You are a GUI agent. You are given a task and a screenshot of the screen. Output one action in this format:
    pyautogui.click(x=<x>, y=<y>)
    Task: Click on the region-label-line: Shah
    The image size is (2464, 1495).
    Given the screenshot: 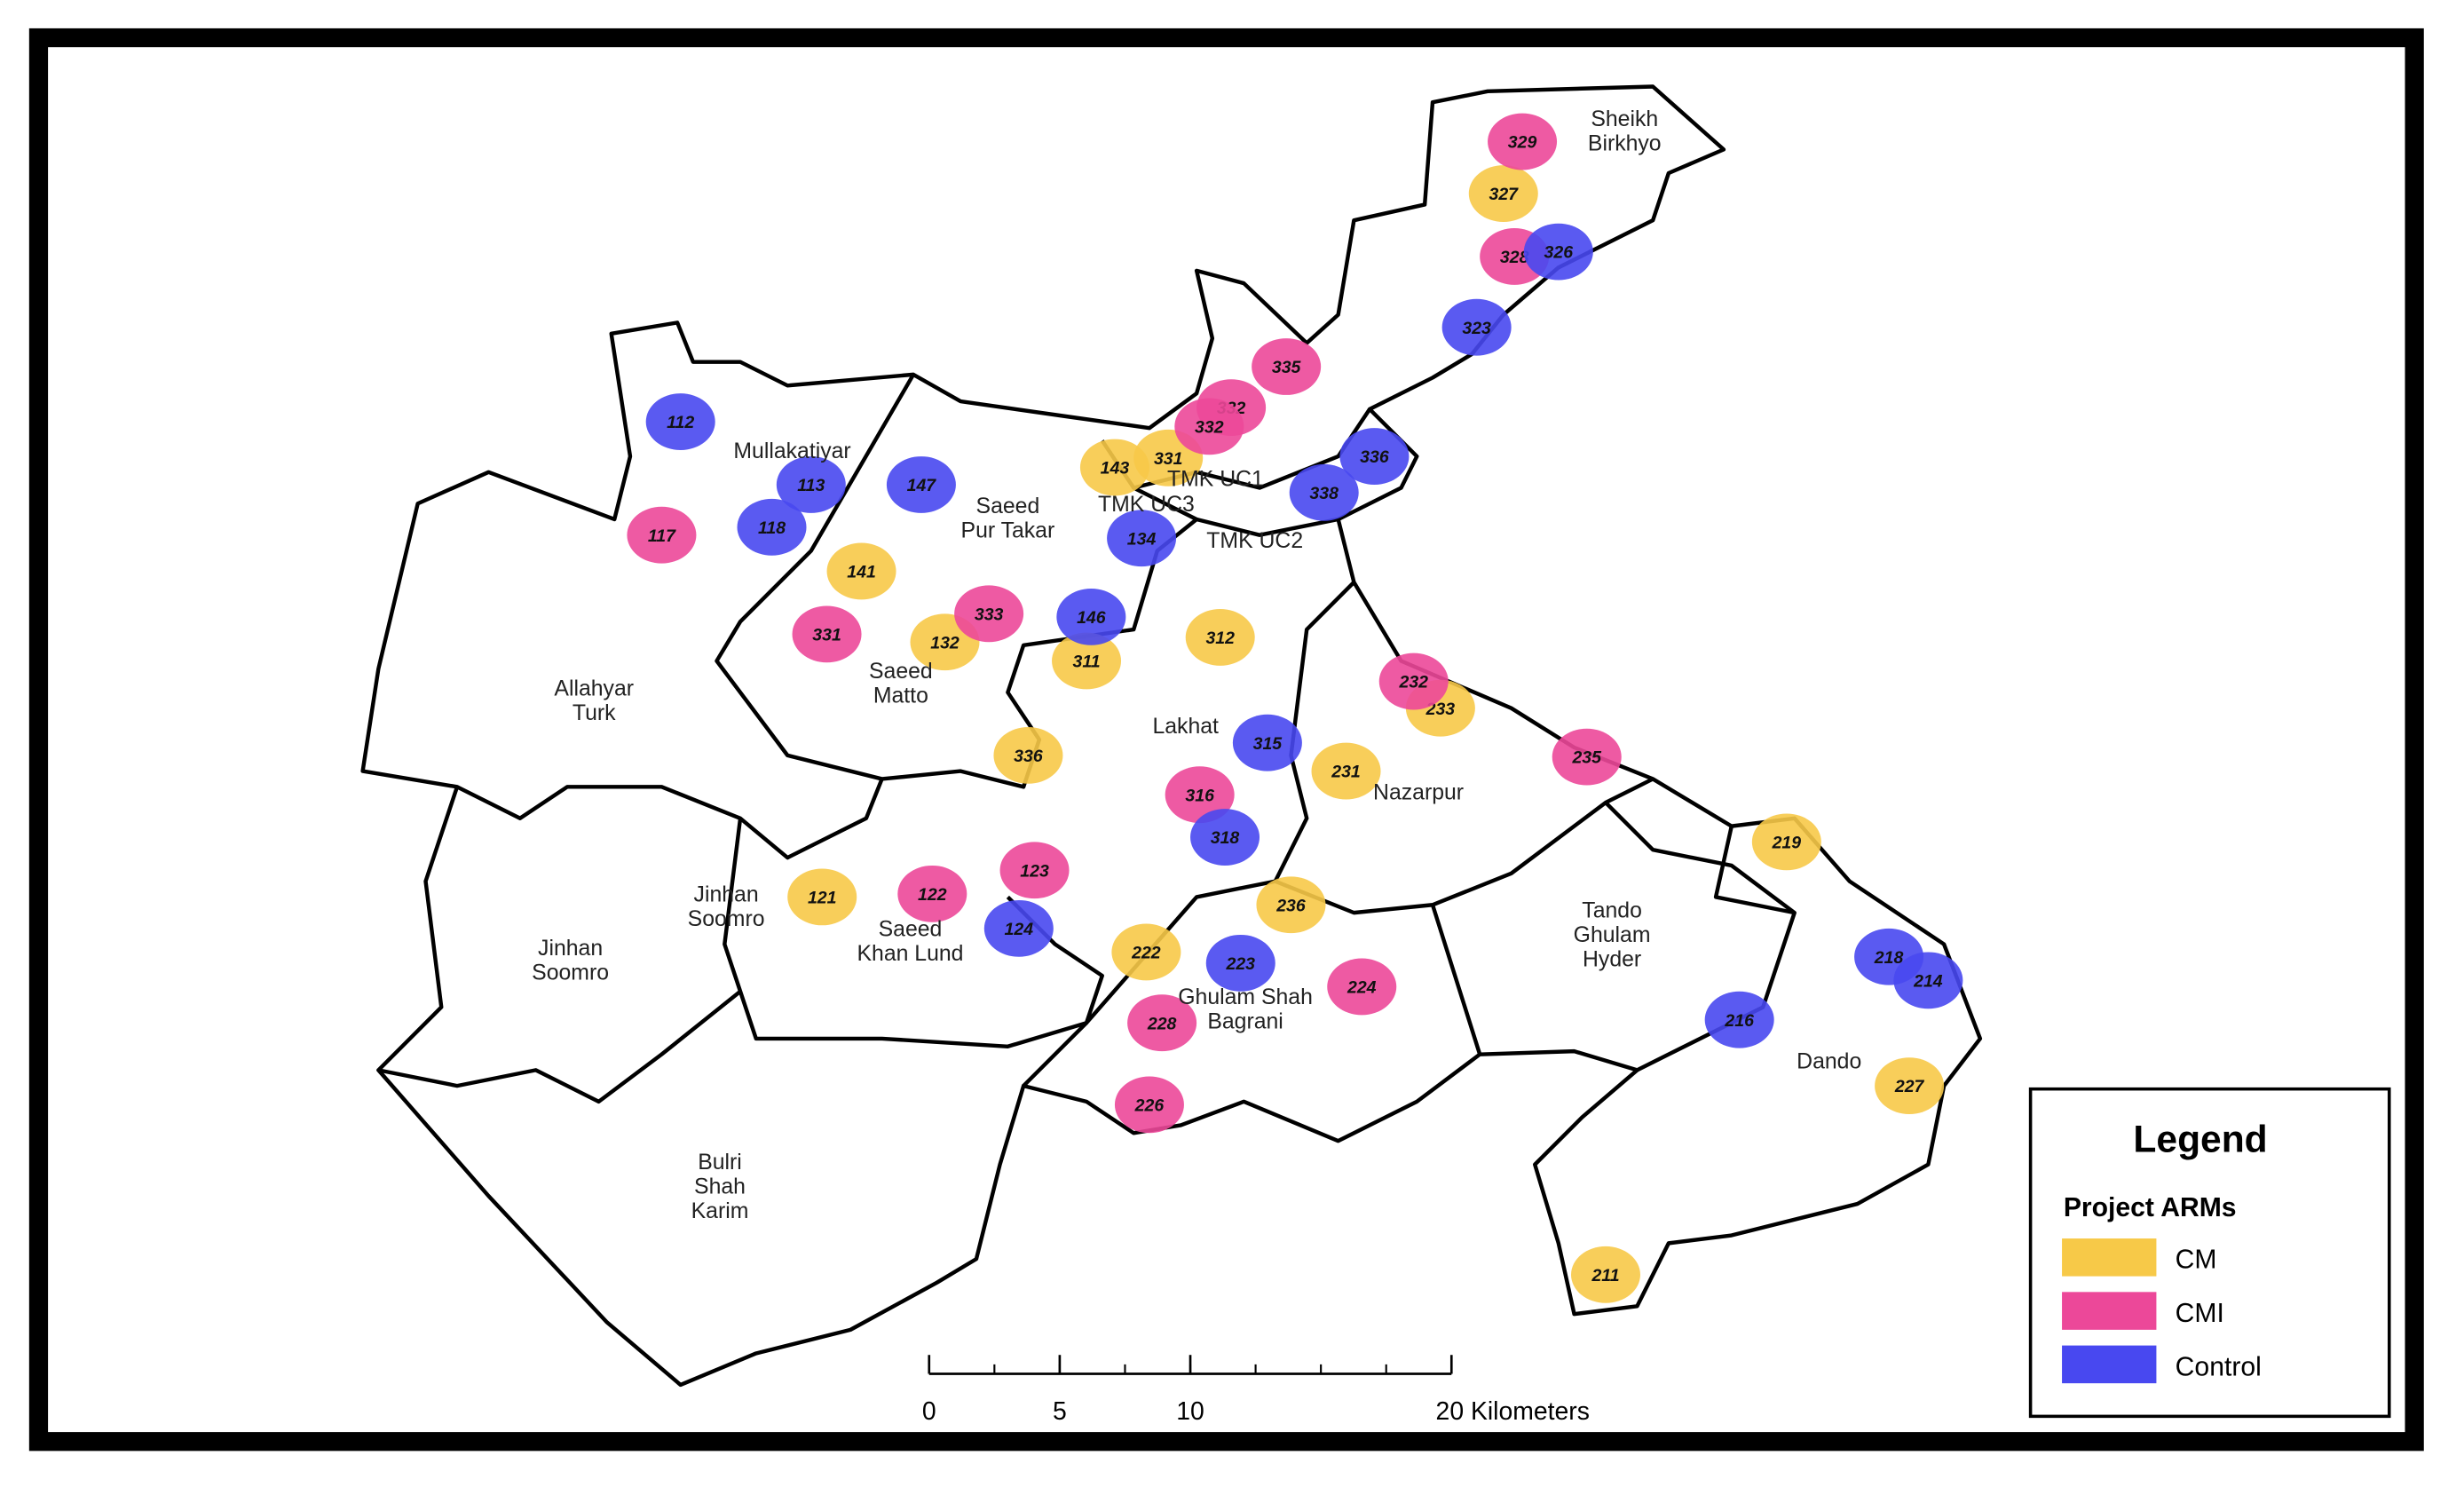 What is the action you would take?
    pyautogui.click(x=720, y=1187)
    